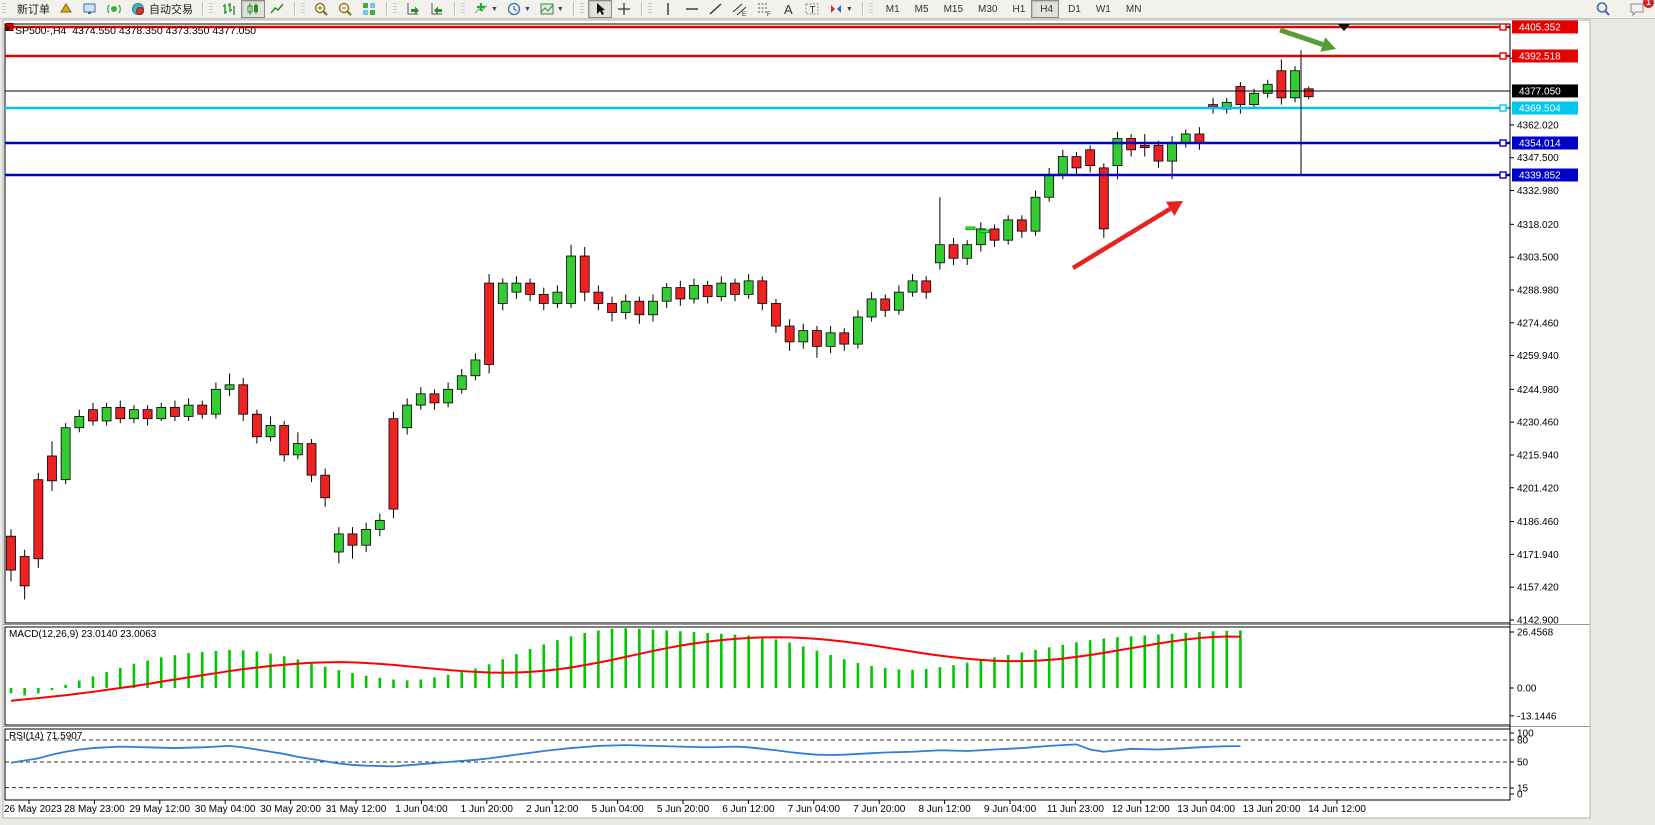 The width and height of the screenshot is (1655, 825). Describe the element at coordinates (740, 9) in the screenshot. I see `channel-button: E` at that location.